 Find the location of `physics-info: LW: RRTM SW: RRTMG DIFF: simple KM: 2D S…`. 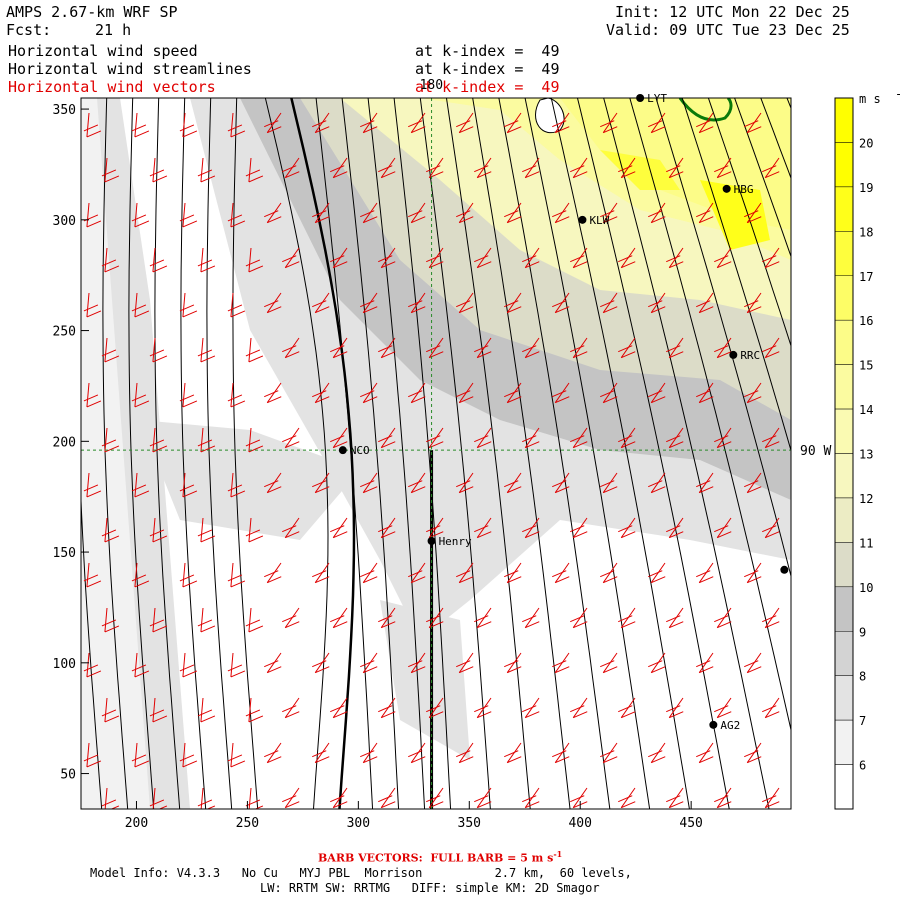

physics-info: LW: RRTM SW: RRTMG DIFF: simple KM: 2D S… is located at coordinates (430, 888).